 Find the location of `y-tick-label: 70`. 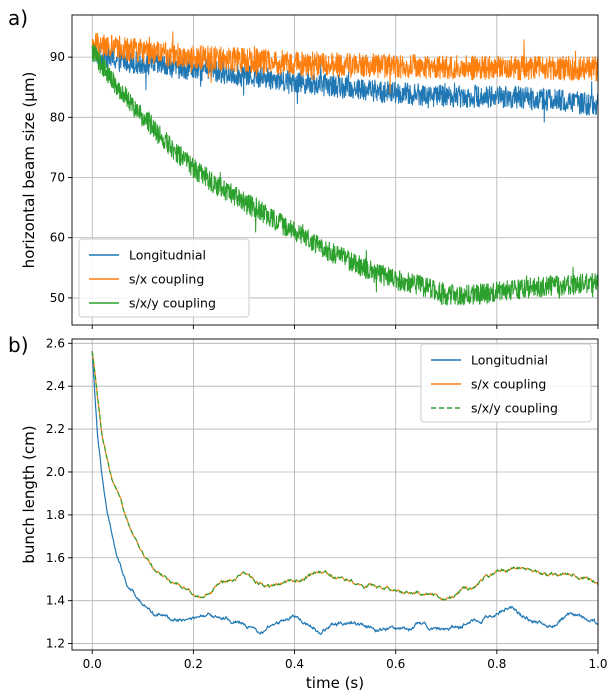

y-tick-label: 70 is located at coordinates (57, 178).